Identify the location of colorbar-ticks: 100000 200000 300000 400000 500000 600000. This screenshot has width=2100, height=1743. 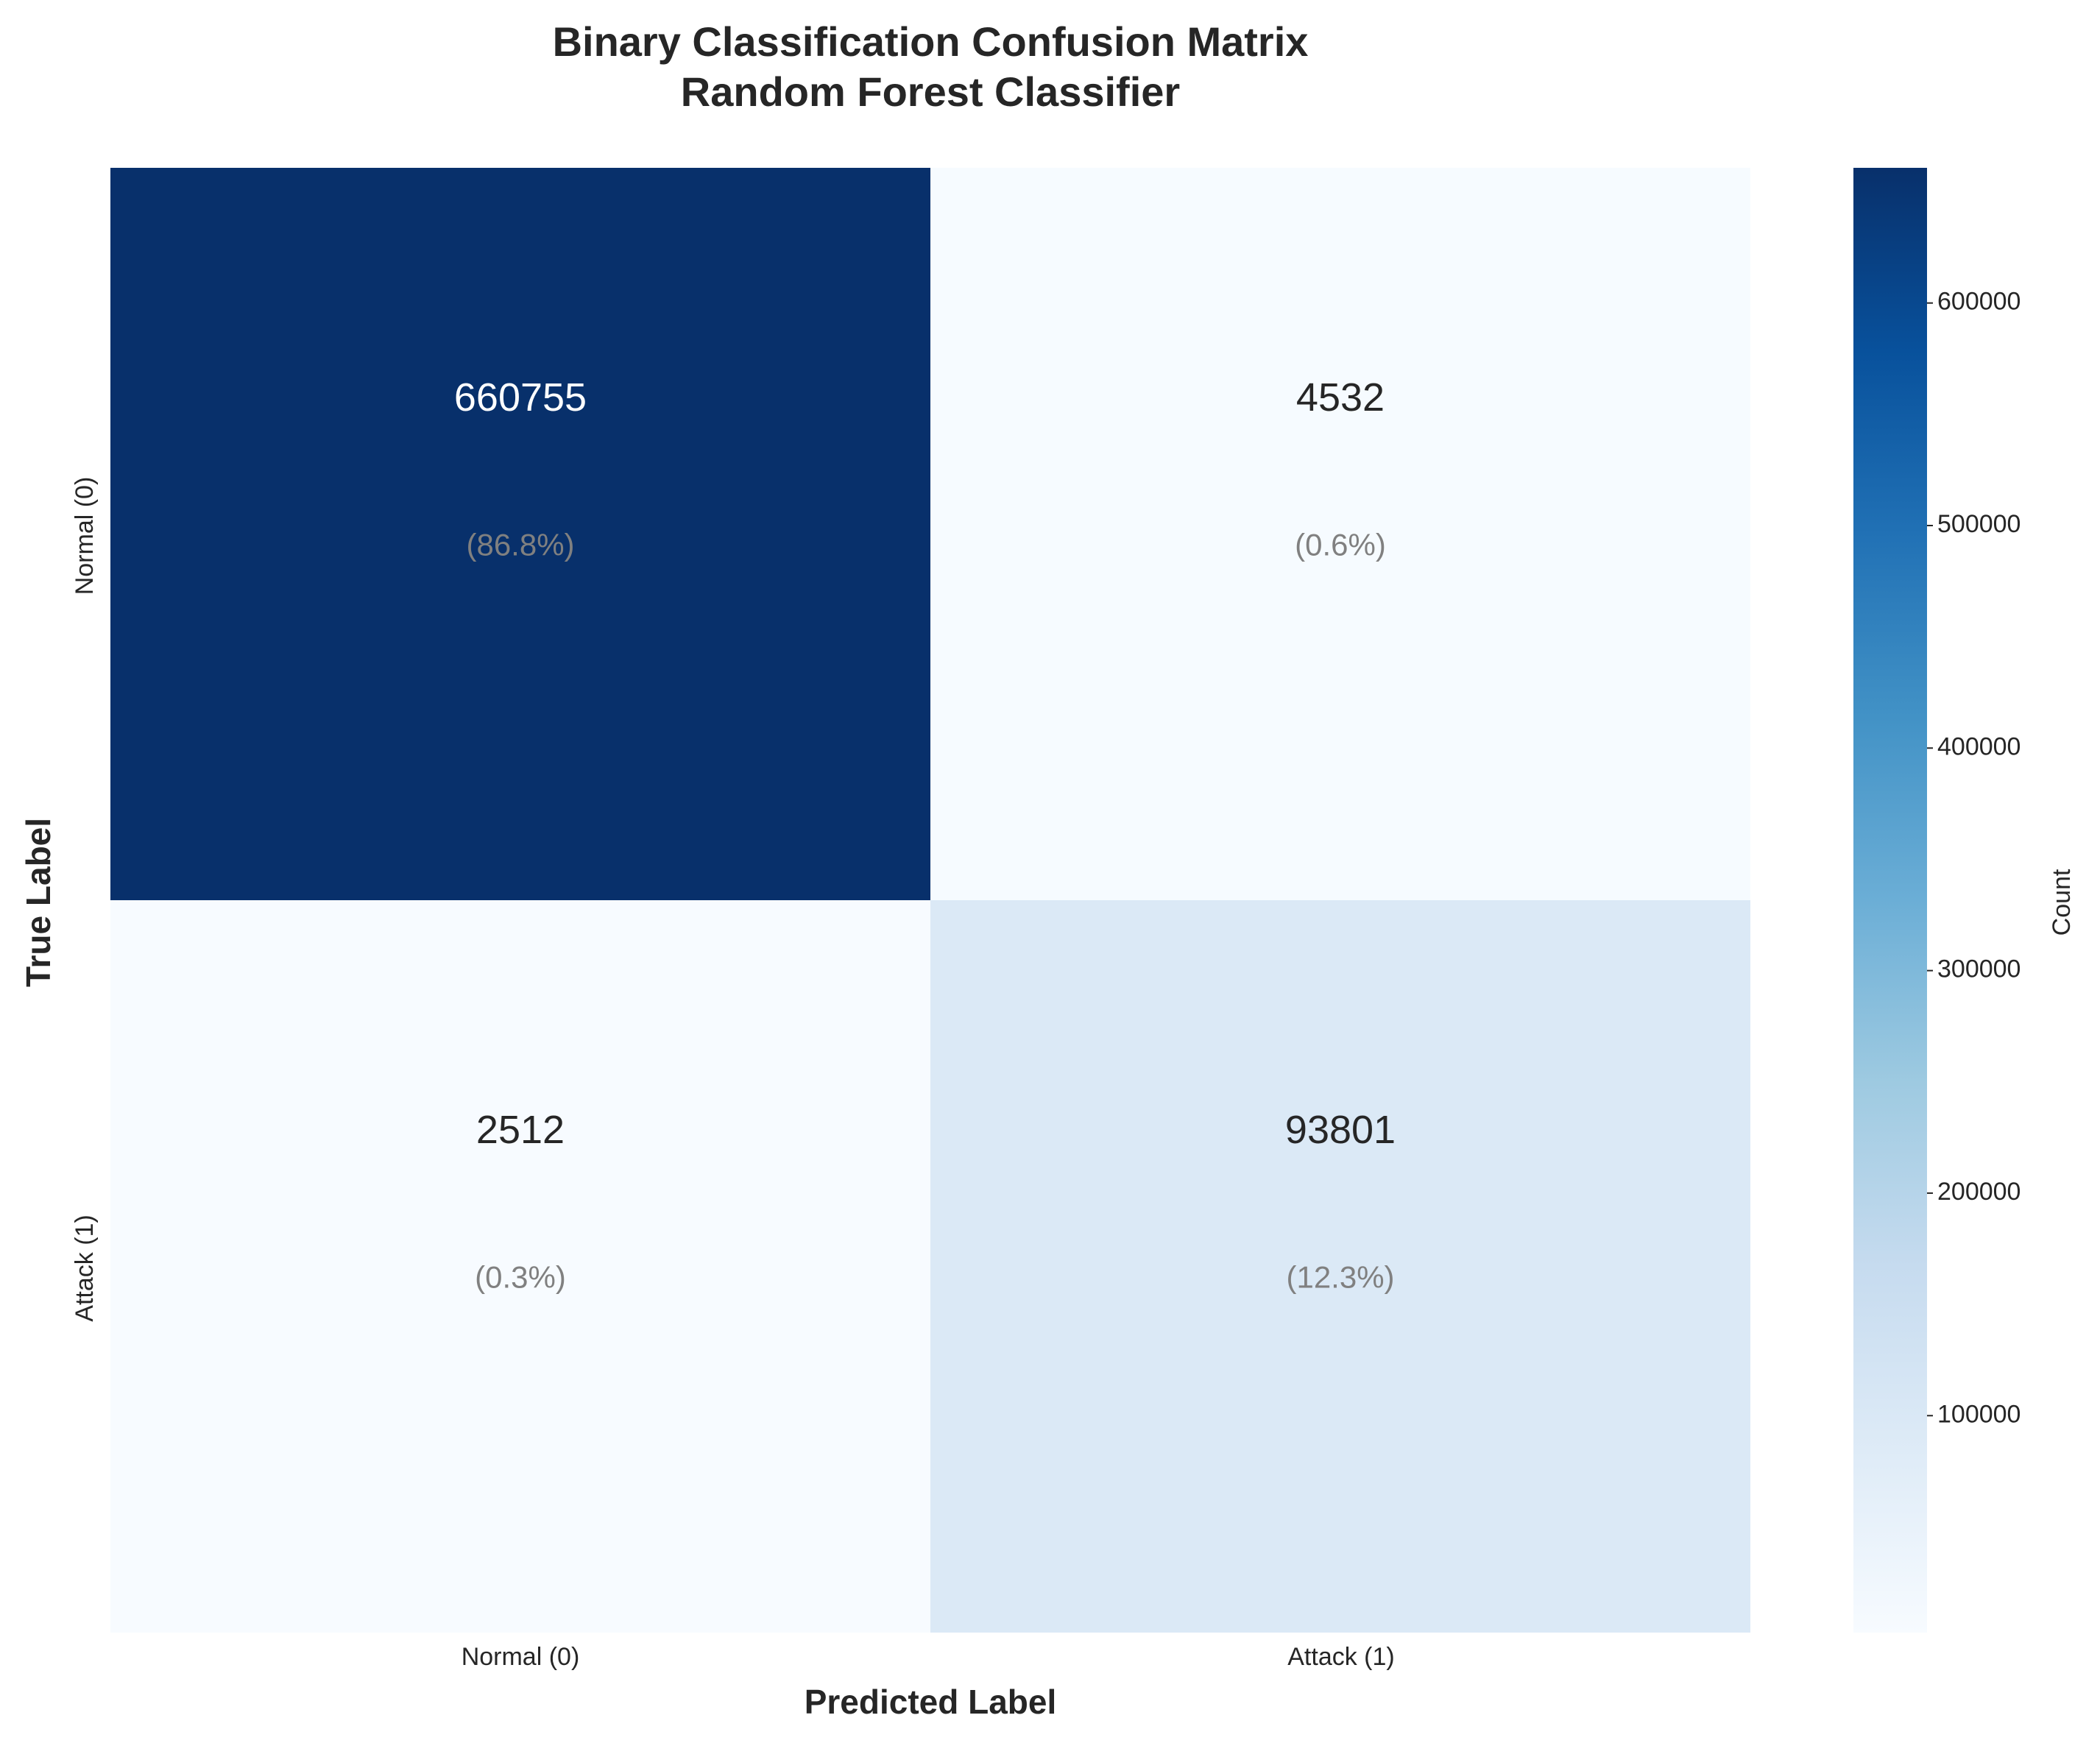
(1974, 858).